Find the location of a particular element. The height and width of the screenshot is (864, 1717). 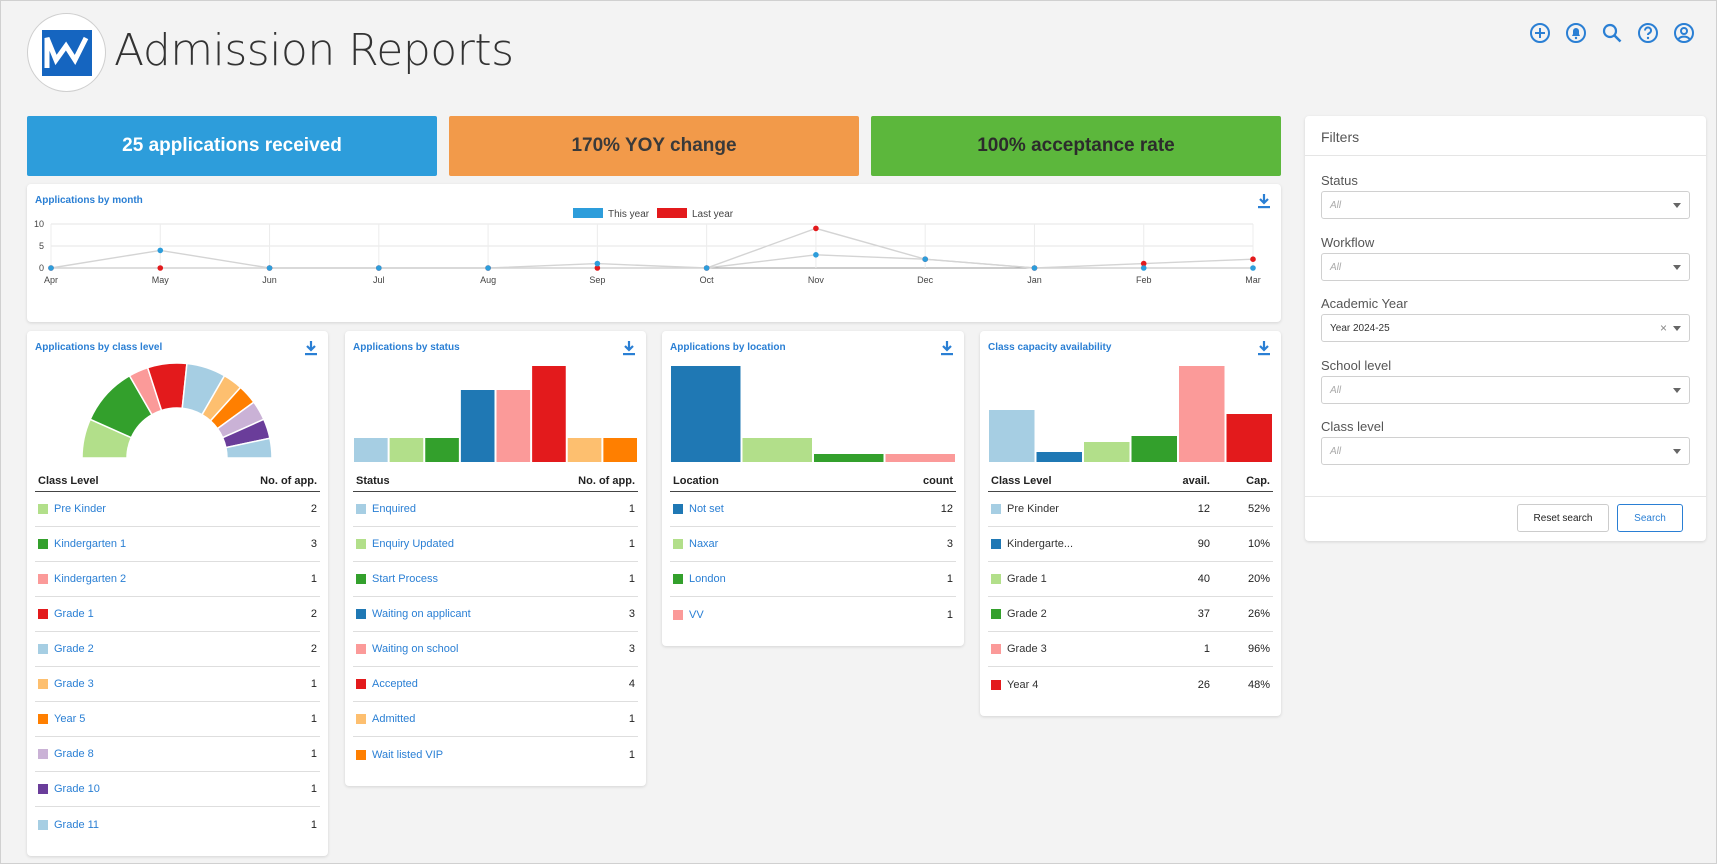

row-value: 26 is located at coordinates (1203, 684).